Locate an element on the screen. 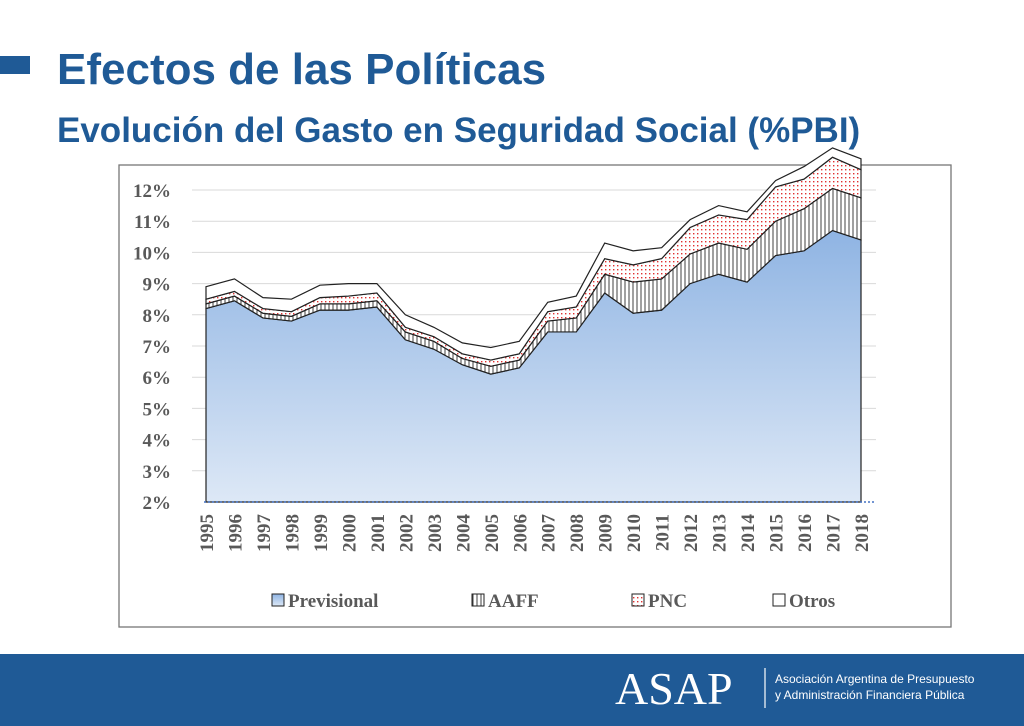 Image resolution: width=1024 pixels, height=726 pixels. y-tick-label: 9% is located at coordinates (157, 285).